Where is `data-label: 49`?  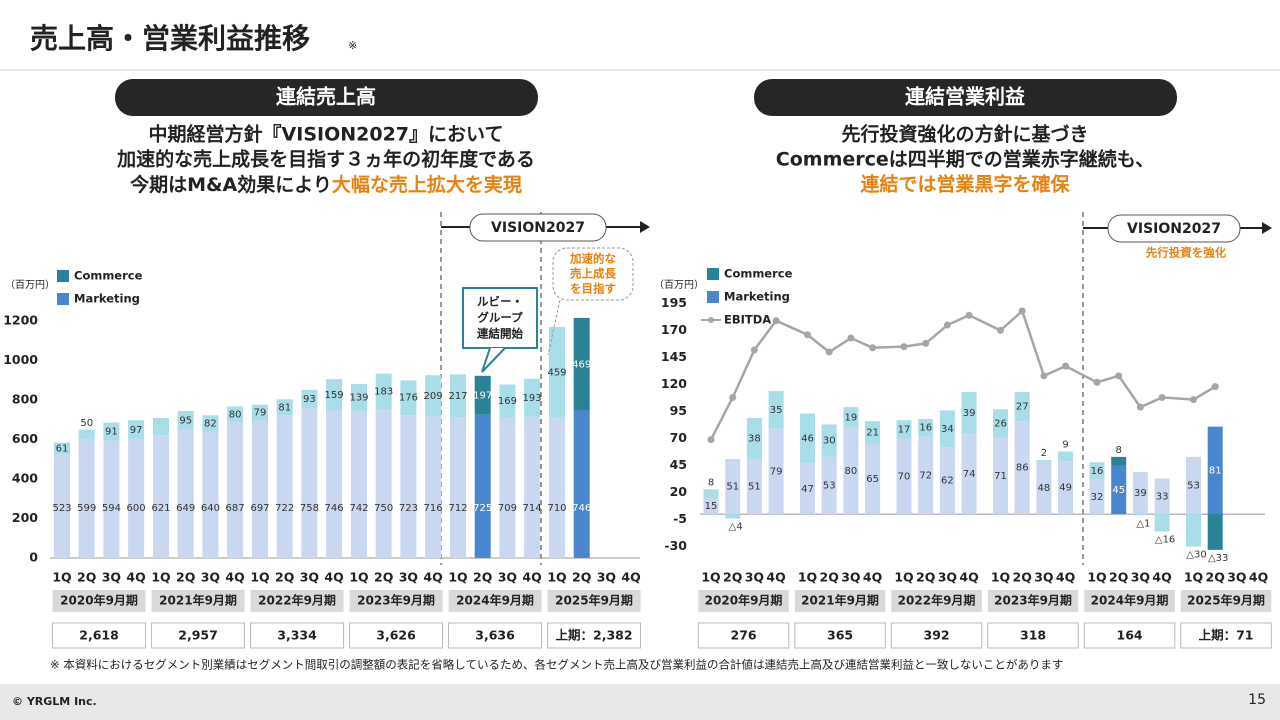
data-label: 49 is located at coordinates (1065, 488).